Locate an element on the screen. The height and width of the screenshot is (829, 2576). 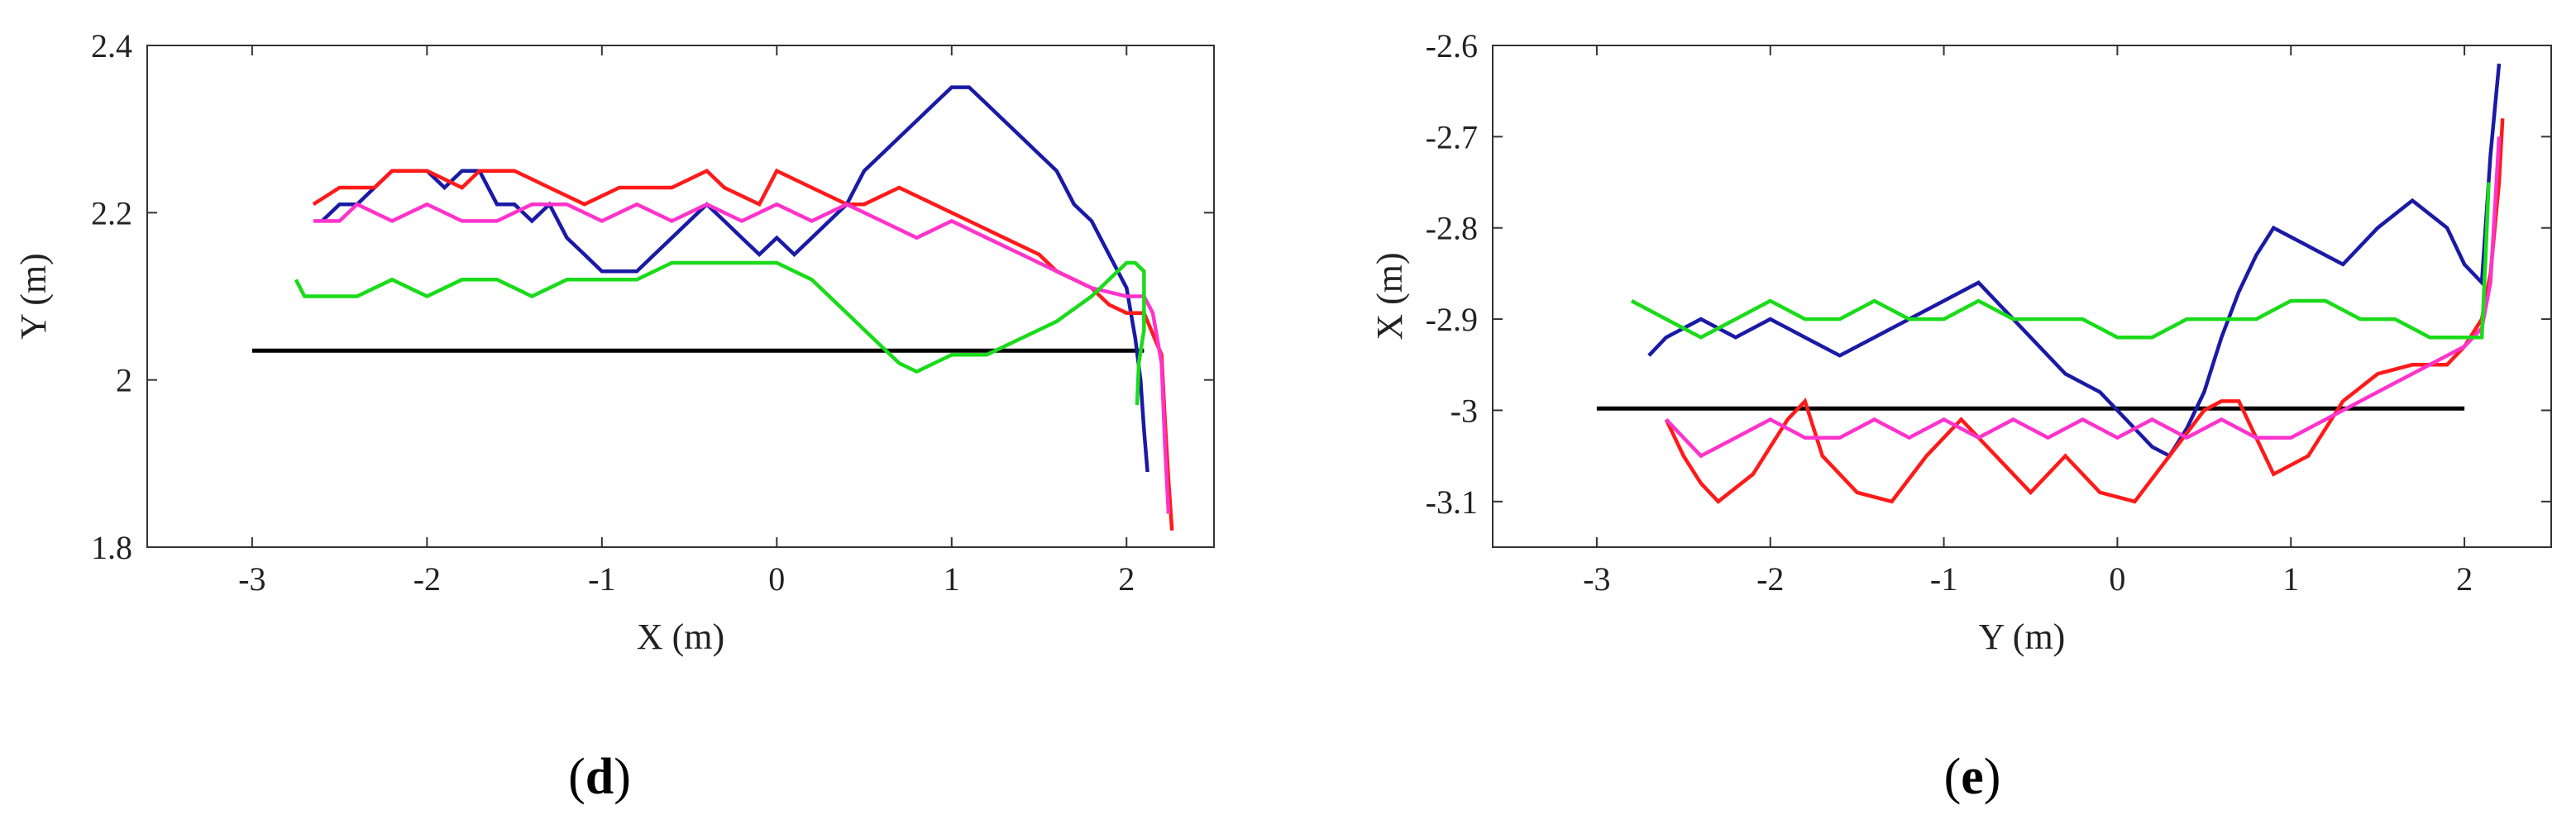
y-tick-label: -2.6 is located at coordinates (1452, 46).